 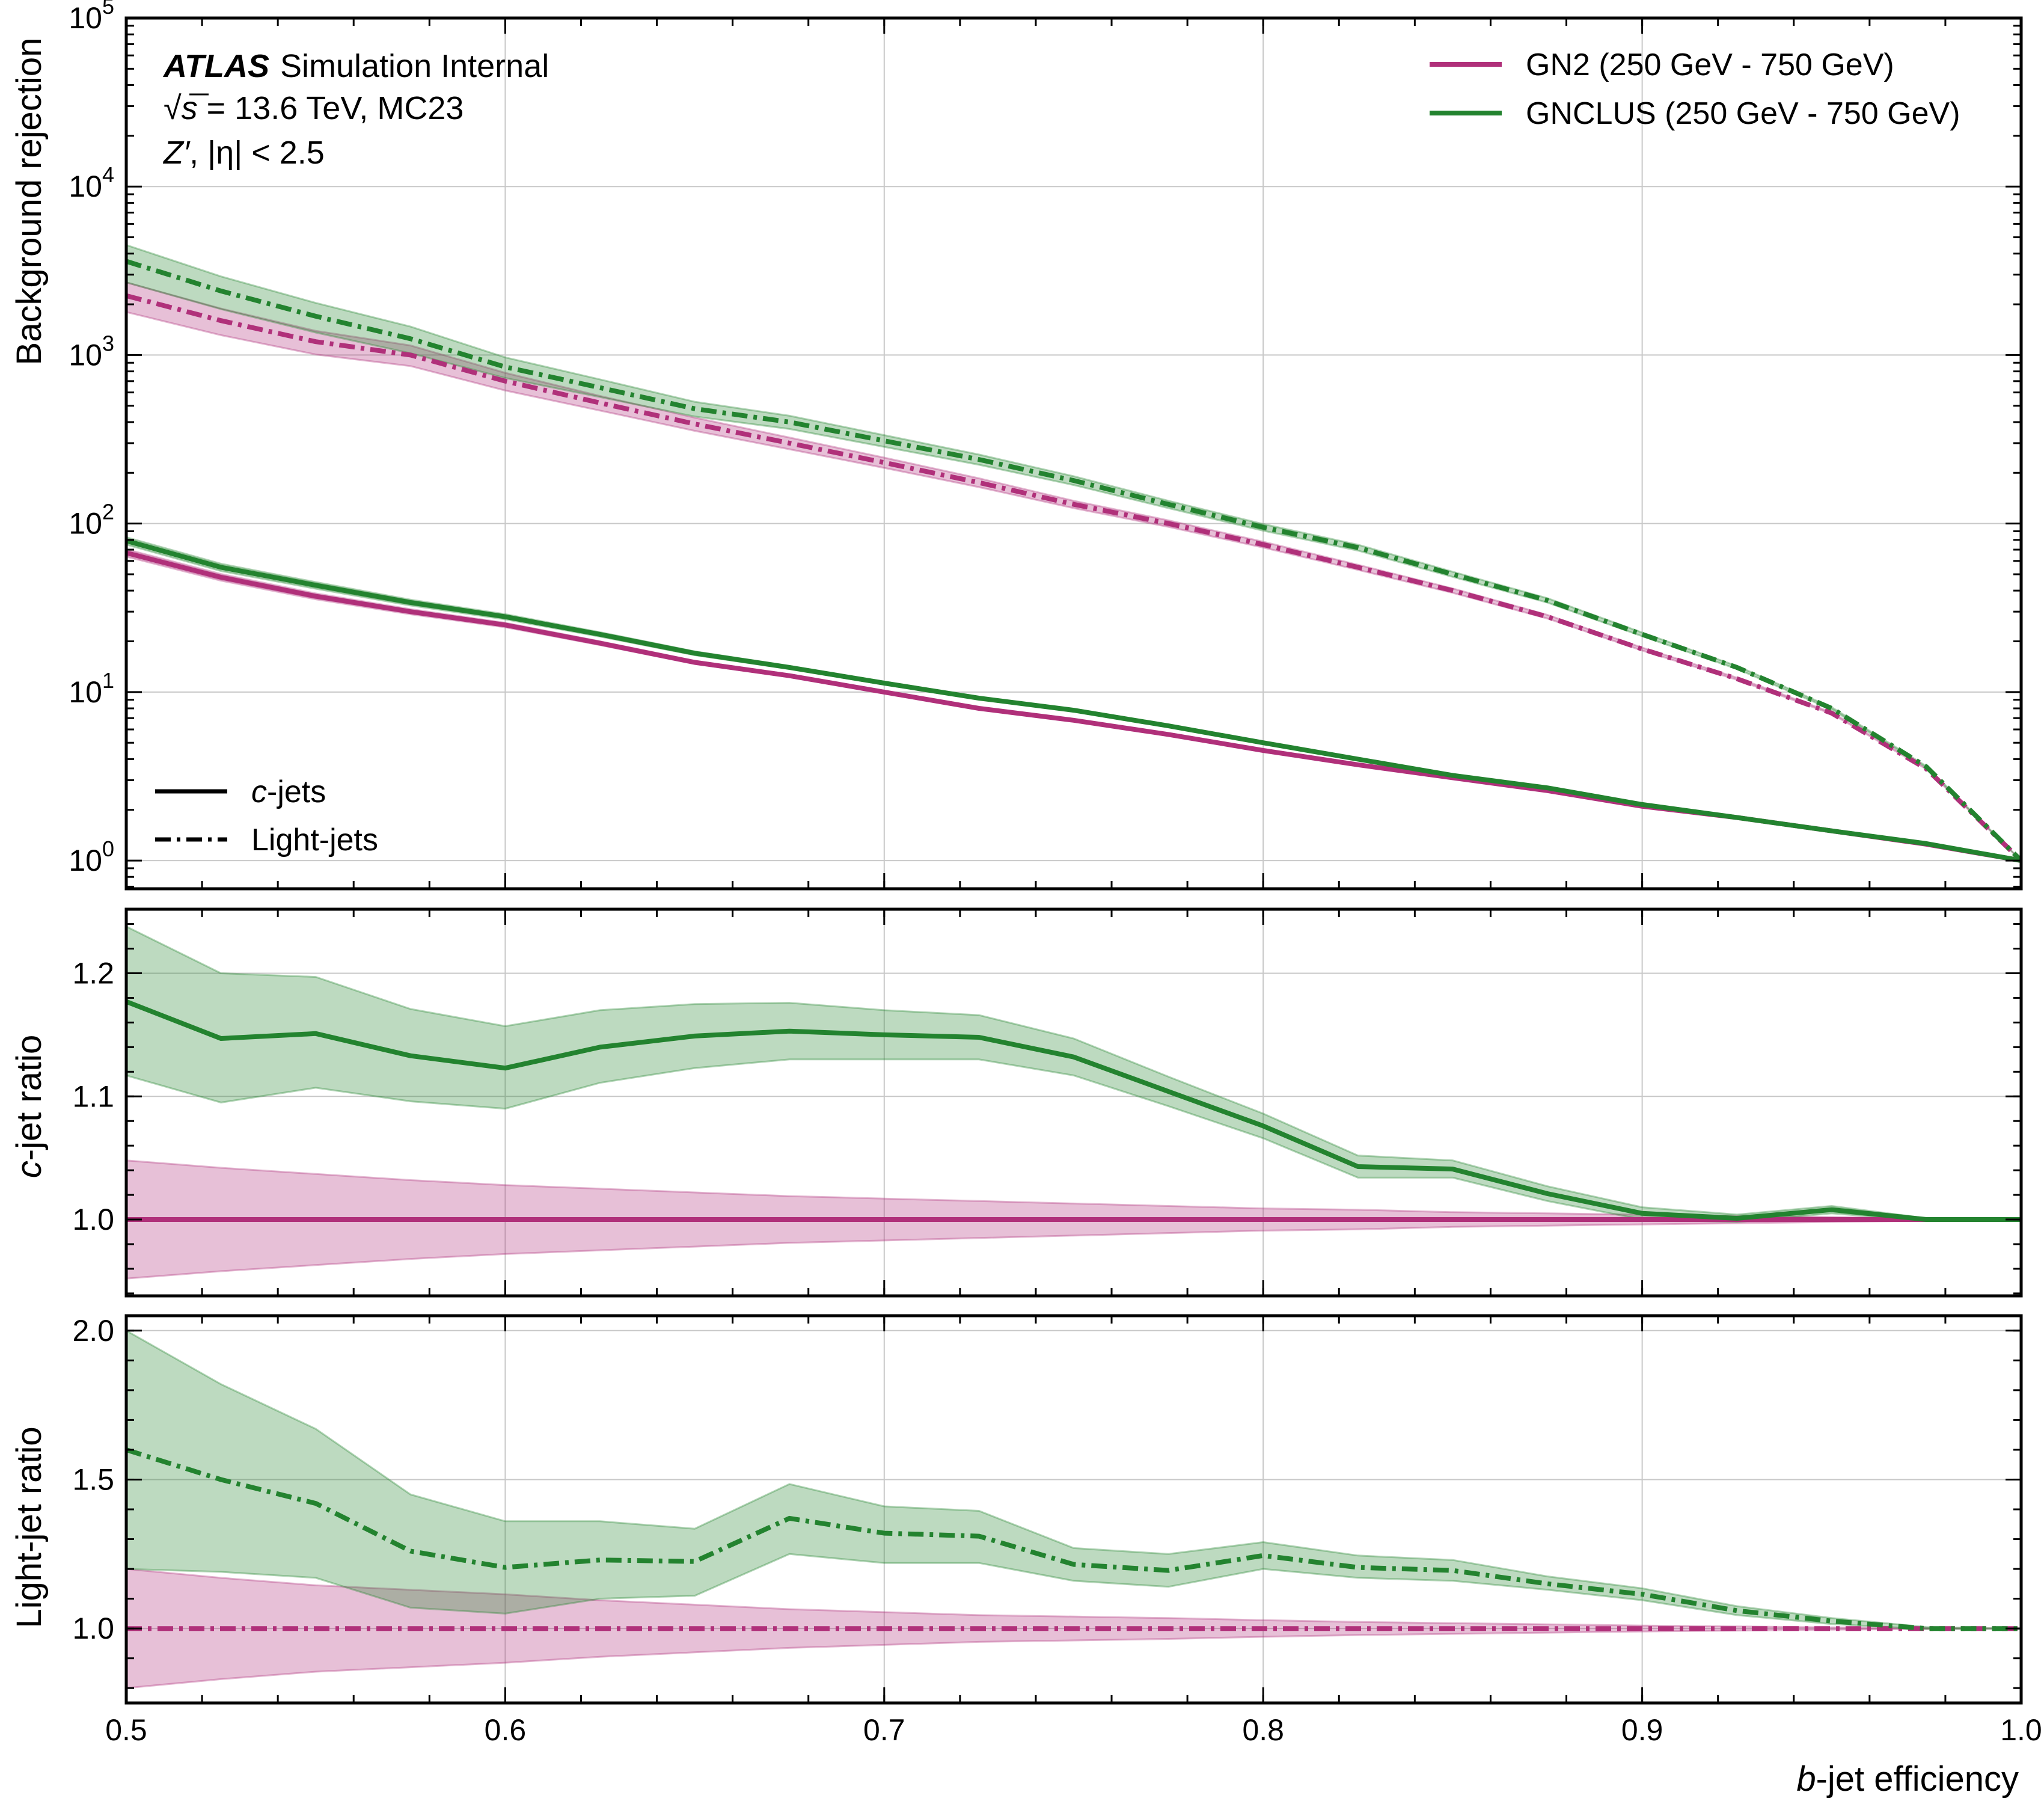 What do you see at coordinates (126, 1730) in the screenshot?
I see `light-ratio-xtick-label-0: 0.5` at bounding box center [126, 1730].